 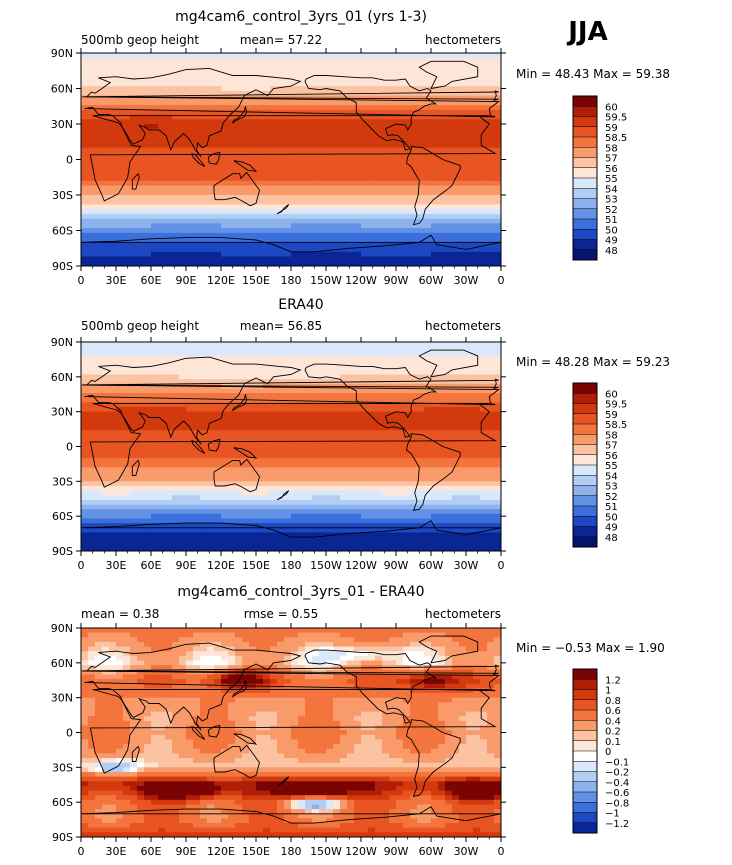 I want to click on colorbar-label: 53, so click(x=611, y=200).